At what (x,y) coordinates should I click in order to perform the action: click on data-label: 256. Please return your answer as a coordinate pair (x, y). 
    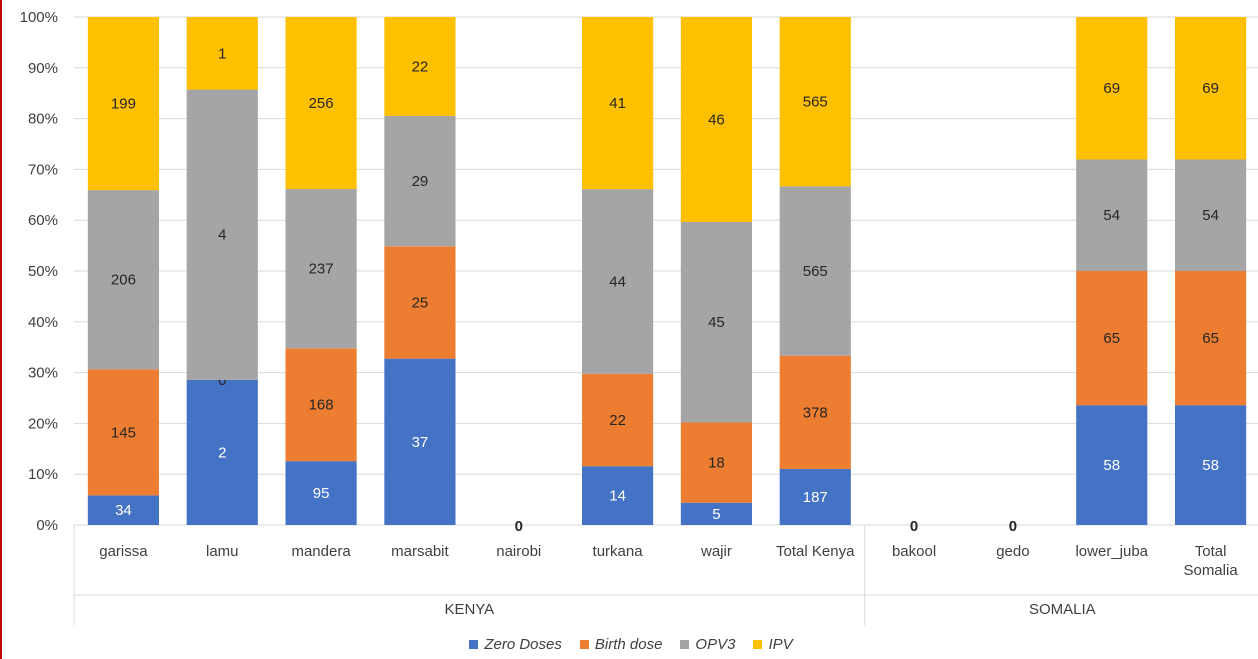
    Looking at the image, I should click on (321, 103).